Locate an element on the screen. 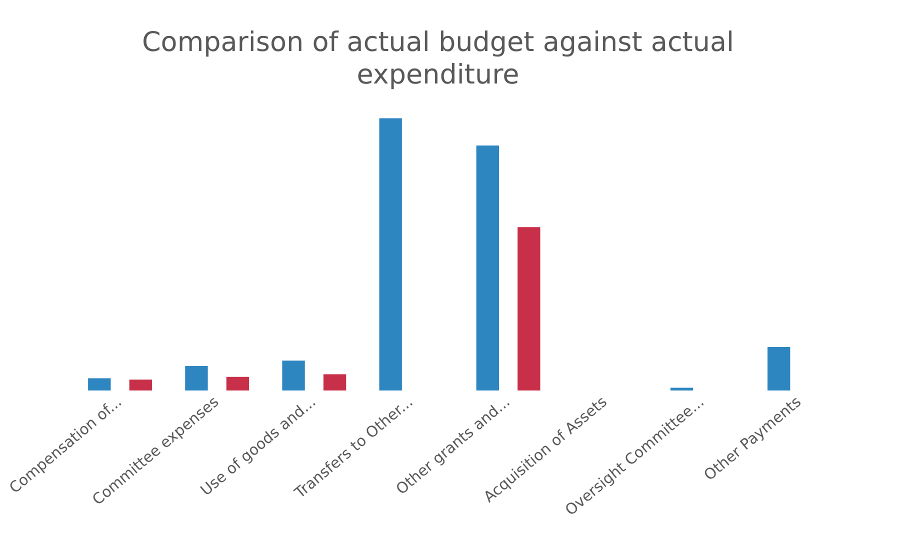 Image resolution: width=909 pixels, height=547 pixels. chart-title: Comparison of actual budget against actual expenditure is located at coordinates (438, 59).